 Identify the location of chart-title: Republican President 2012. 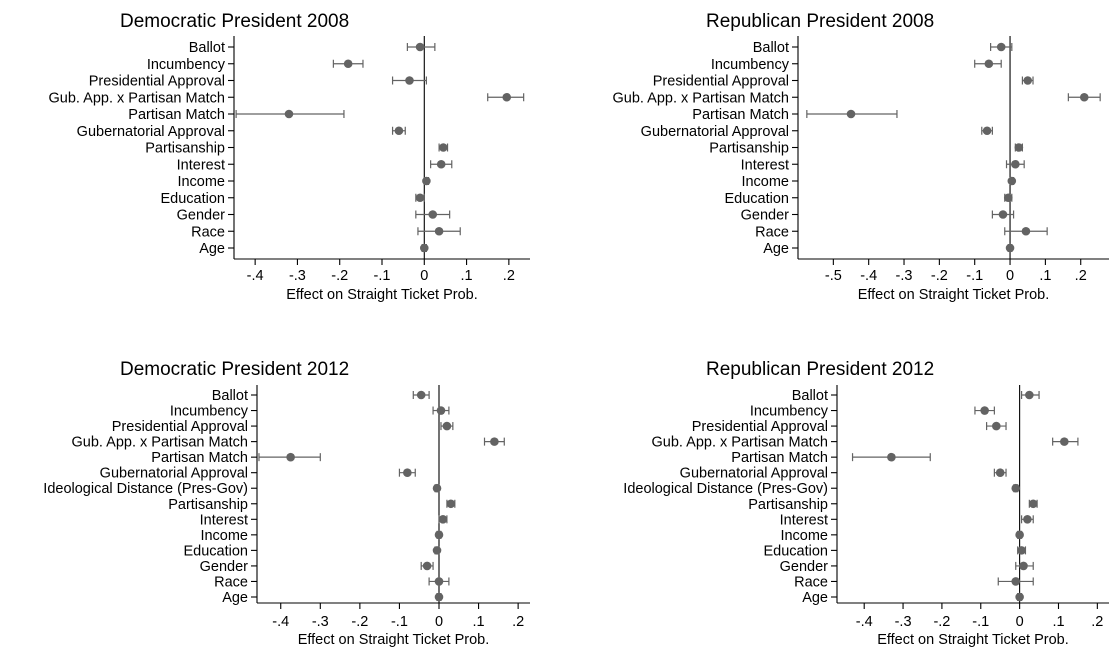
(820, 369).